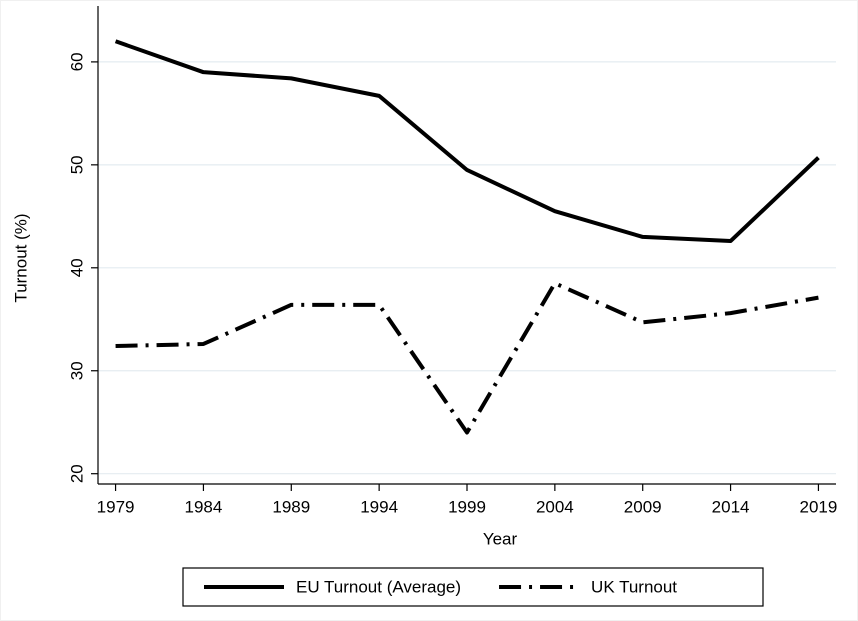 The height and width of the screenshot is (621, 858). Describe the element at coordinates (555, 506) in the screenshot. I see `x-tick-label: 2004` at that location.